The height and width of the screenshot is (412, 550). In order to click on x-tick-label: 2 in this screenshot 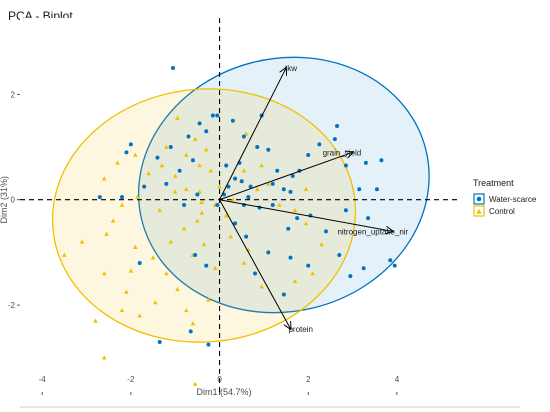, I will do `click(308, 379)`.